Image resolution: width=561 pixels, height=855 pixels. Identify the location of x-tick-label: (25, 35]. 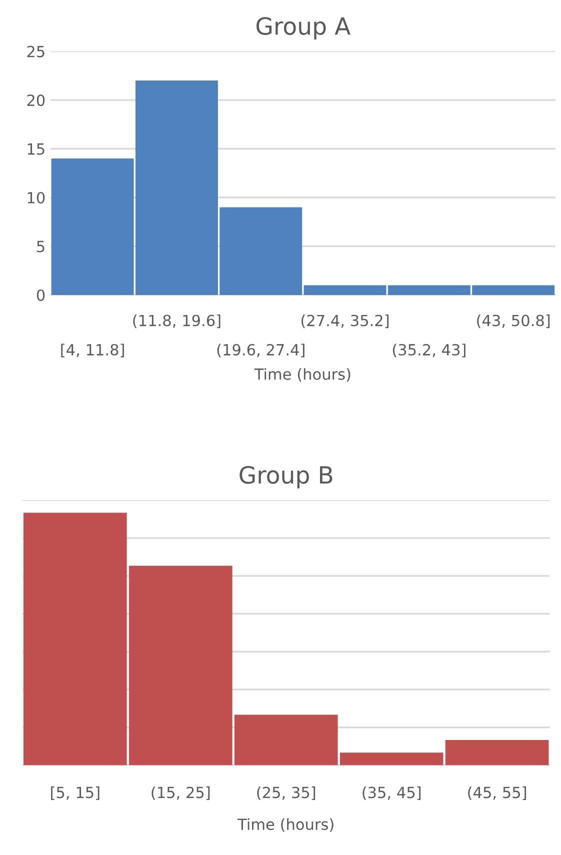
(286, 793).